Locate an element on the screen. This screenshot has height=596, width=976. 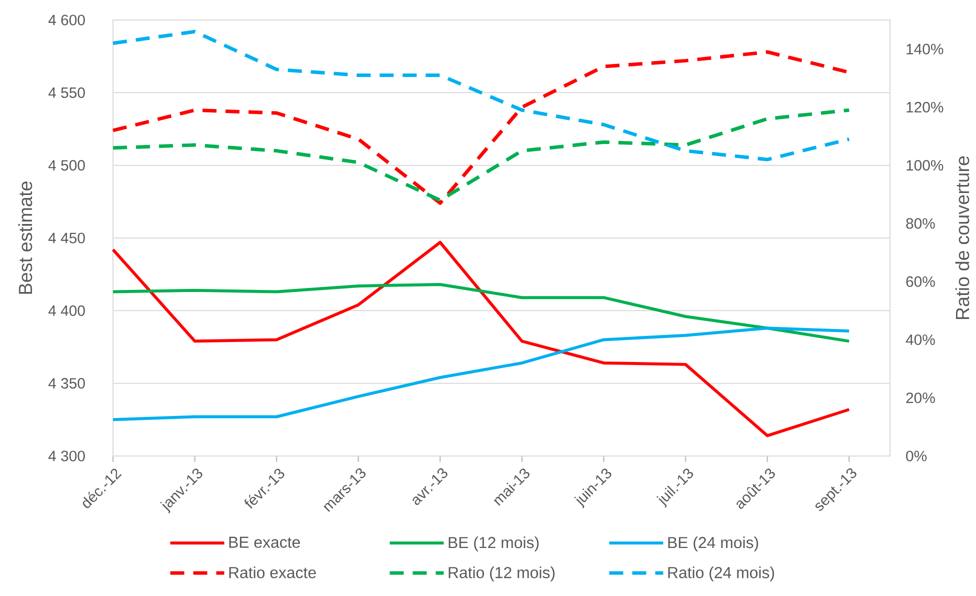
y2-tick-label: 140% is located at coordinates (925, 49).